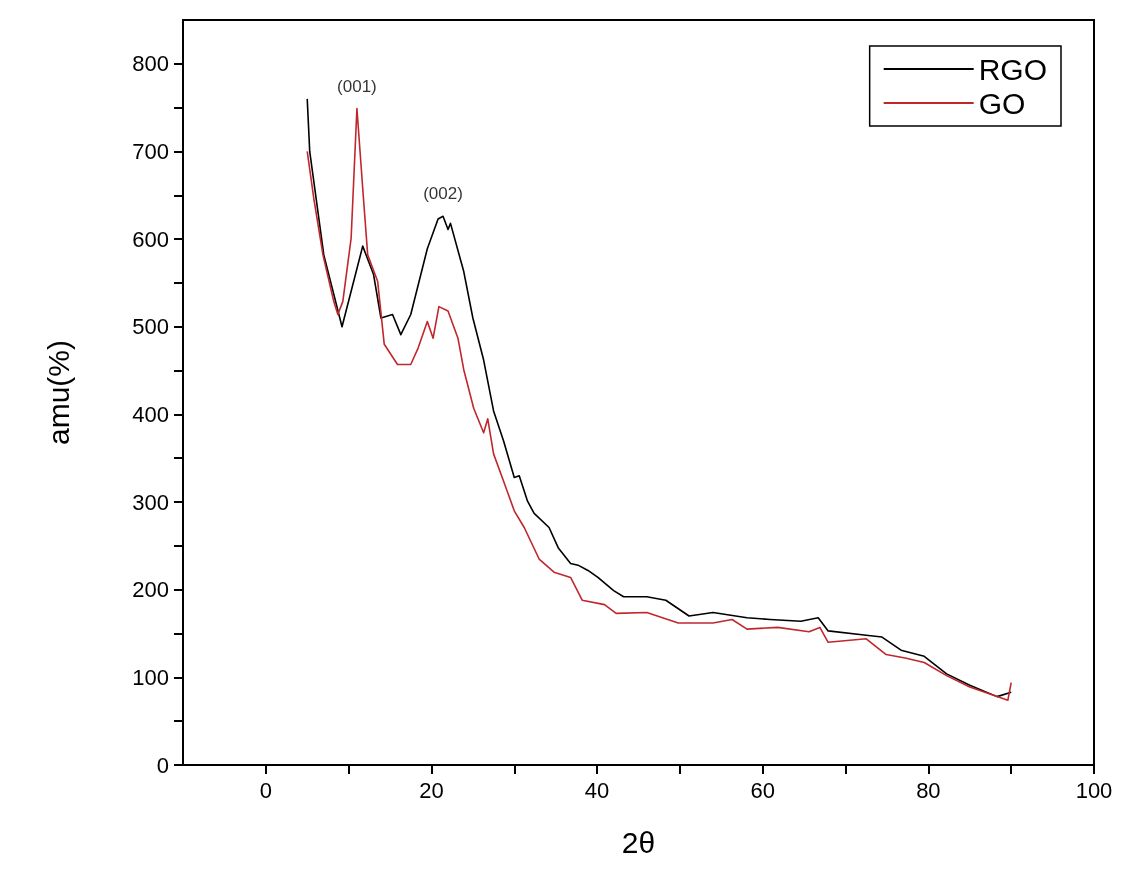 Image resolution: width=1123 pixels, height=887 pixels. What do you see at coordinates (150, 239) in the screenshot?
I see `y-tick-label: 600` at bounding box center [150, 239].